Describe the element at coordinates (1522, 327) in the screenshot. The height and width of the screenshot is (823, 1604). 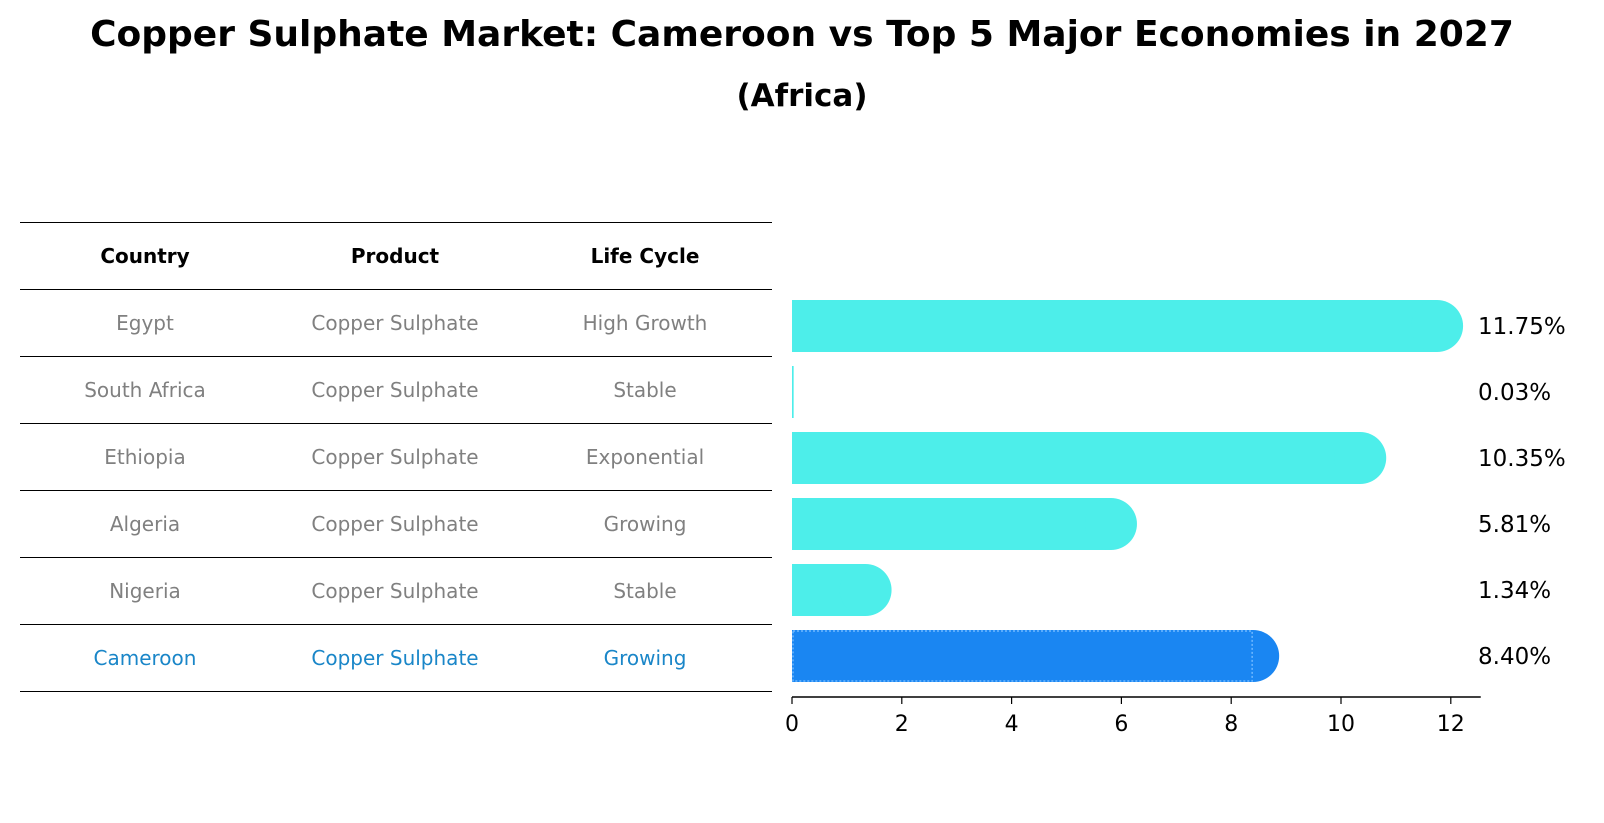
I see `value-label: 11.75%` at that location.